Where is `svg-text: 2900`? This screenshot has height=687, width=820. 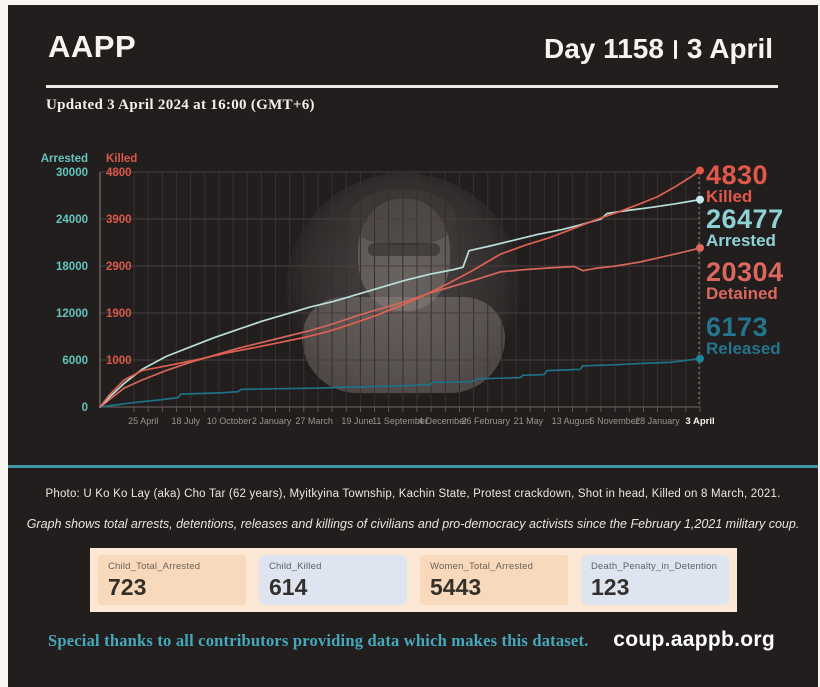 svg-text: 2900 is located at coordinates (119, 267).